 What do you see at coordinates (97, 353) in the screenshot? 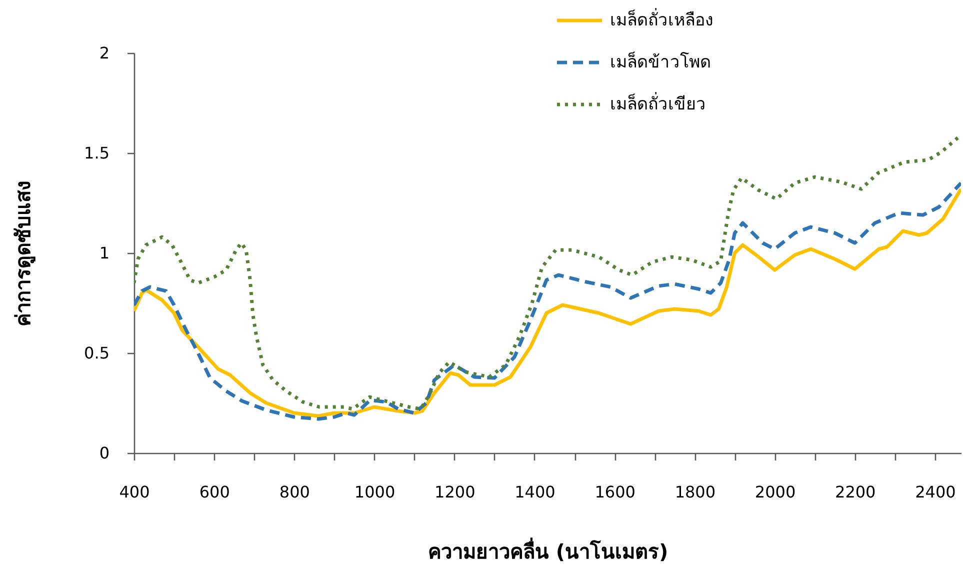
I see `y-tick-label: 0.5` at bounding box center [97, 353].